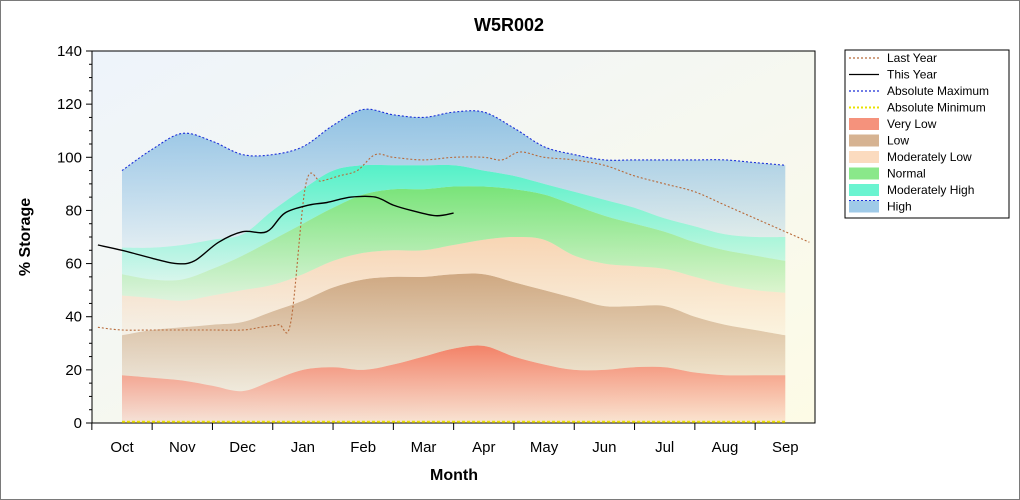 The height and width of the screenshot is (500, 1020). What do you see at coordinates (275, 230) in the screenshot?
I see `series-this-year` at bounding box center [275, 230].